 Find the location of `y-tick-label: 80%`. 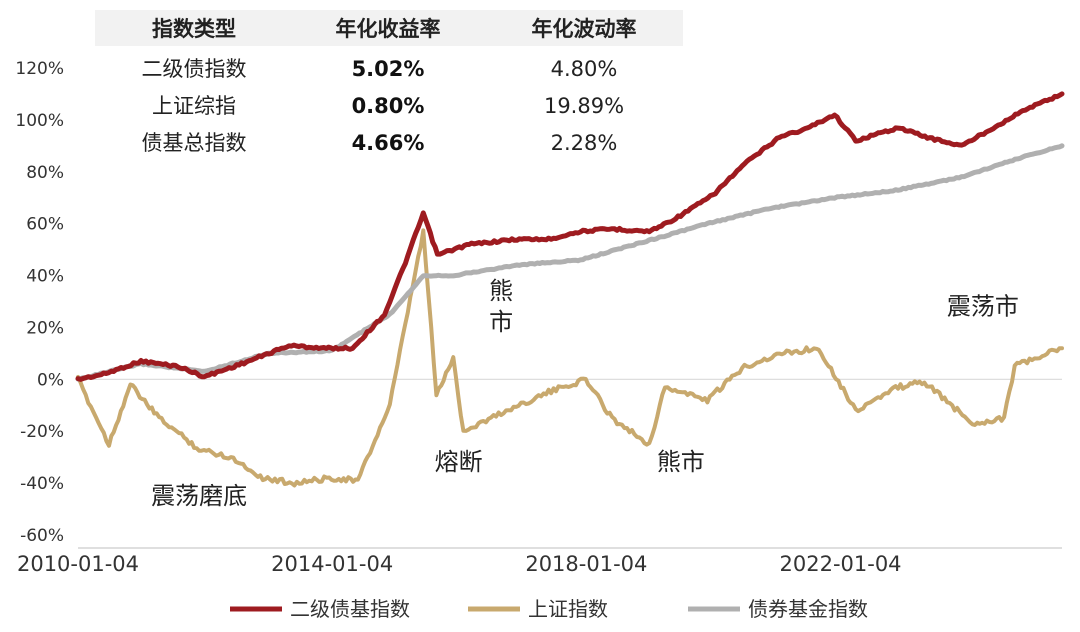

y-tick-label: 80% is located at coordinates (45, 173).